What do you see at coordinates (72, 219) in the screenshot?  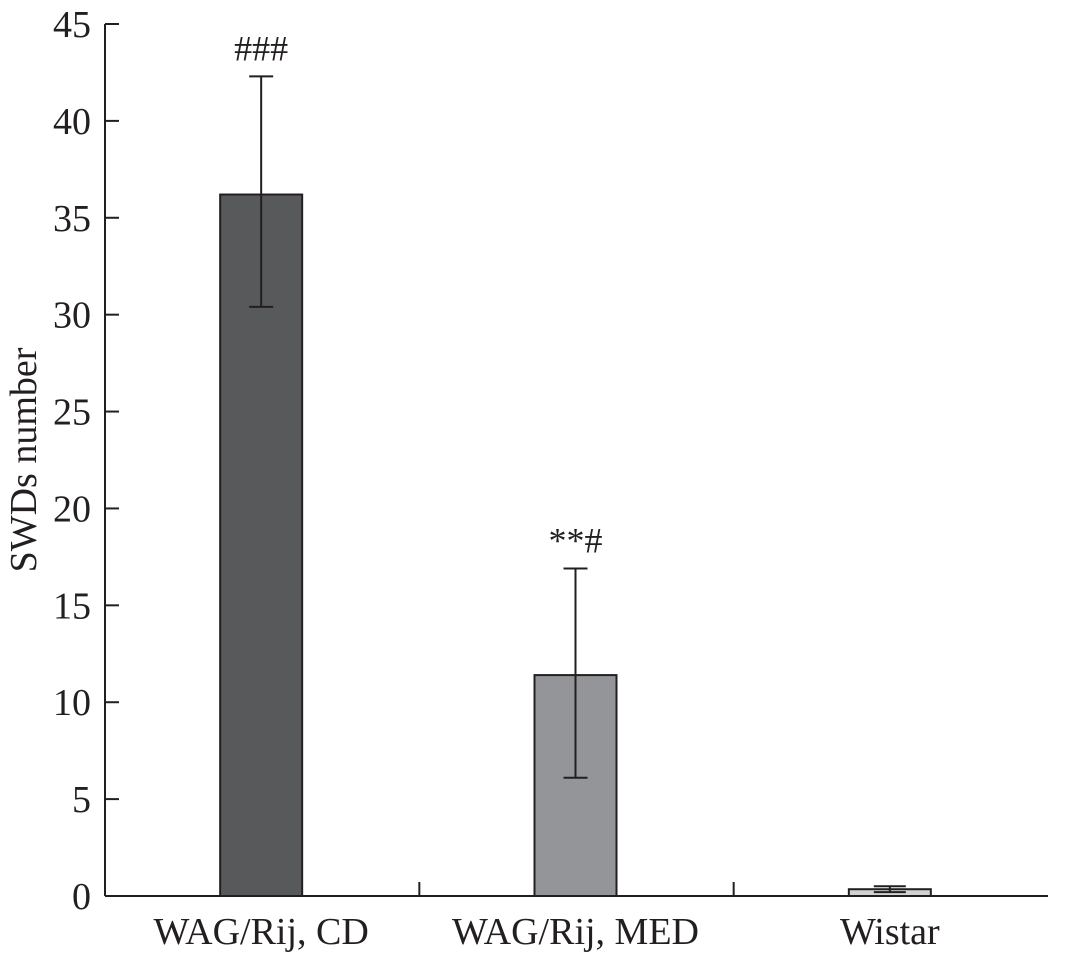 I see `y-tick-label: 35` at bounding box center [72, 219].